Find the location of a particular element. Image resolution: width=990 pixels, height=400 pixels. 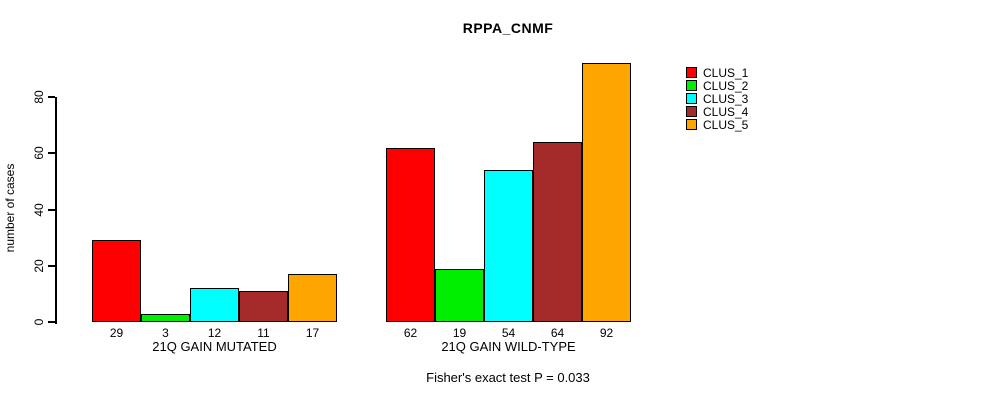

bar-value-label: 62 is located at coordinates (410, 333).